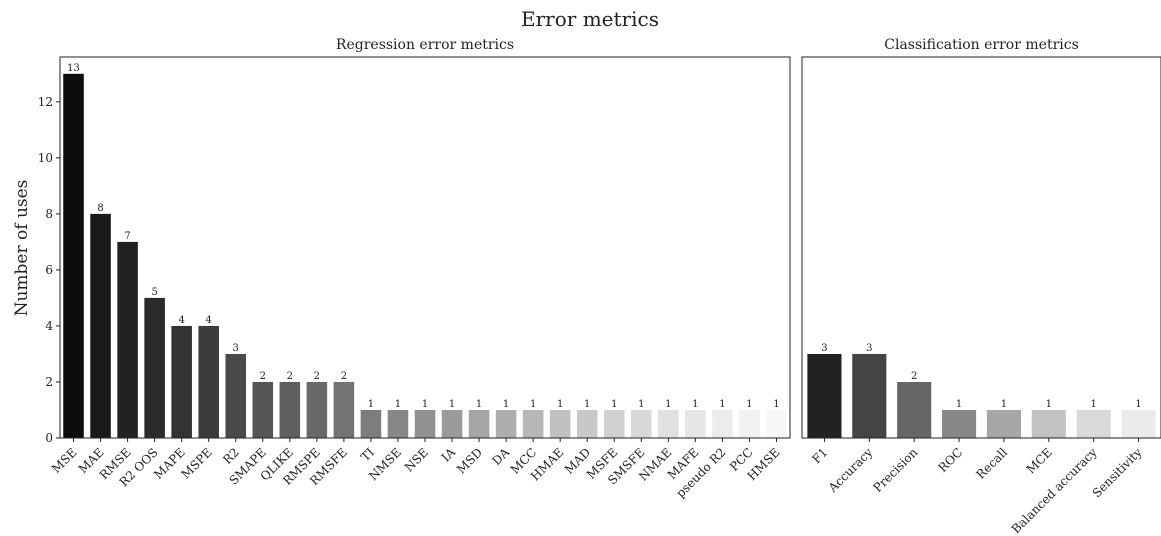 Image resolution: width=1161 pixels, height=536 pixels. What do you see at coordinates (850, 470) in the screenshot?
I see `x-tick-label: Accuracy` at bounding box center [850, 470].